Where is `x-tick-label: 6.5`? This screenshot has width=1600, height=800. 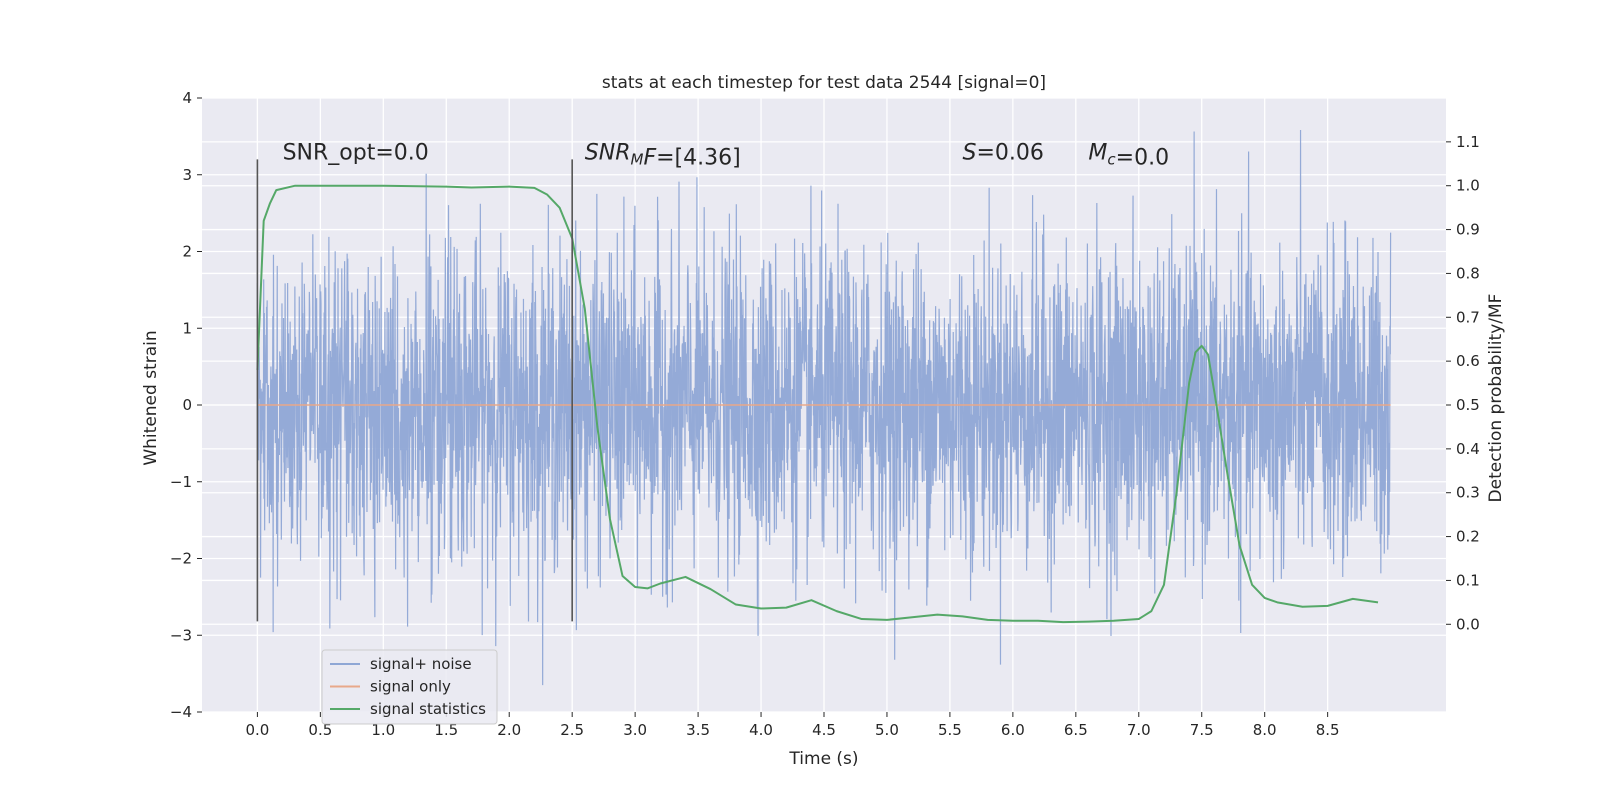 x-tick-label: 6.5 is located at coordinates (1076, 730).